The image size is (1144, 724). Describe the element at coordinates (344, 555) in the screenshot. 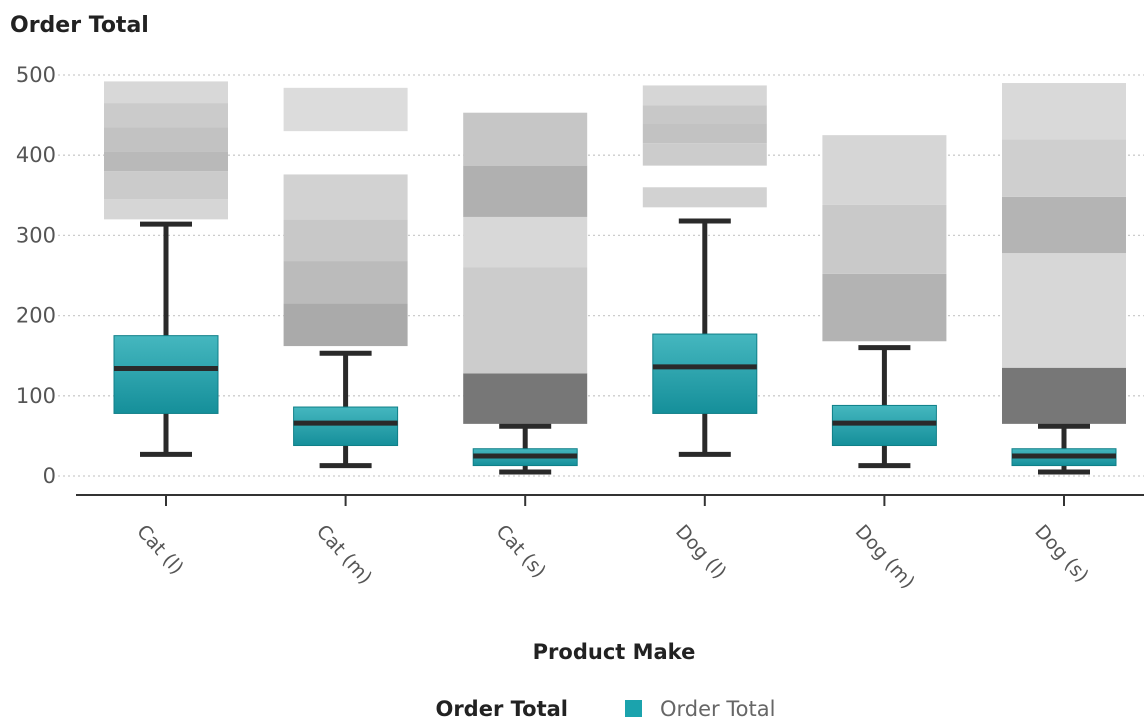

I see `x-tick-label: Cat (m)` at that location.